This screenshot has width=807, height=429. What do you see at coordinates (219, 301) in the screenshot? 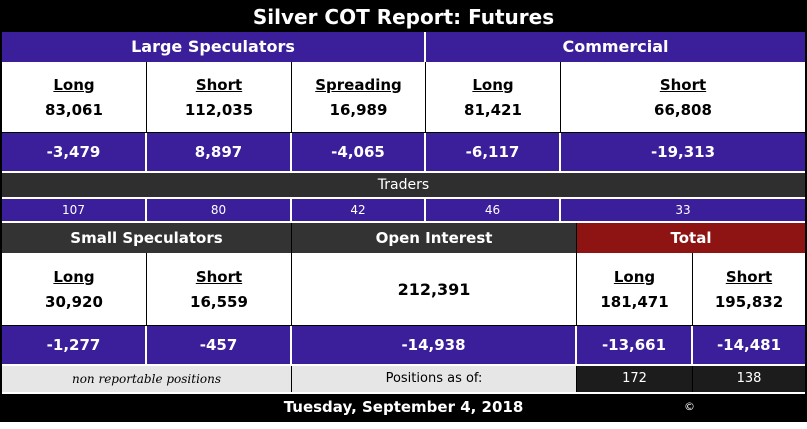
I see `value-small-spec-short: 16,559` at bounding box center [219, 301].